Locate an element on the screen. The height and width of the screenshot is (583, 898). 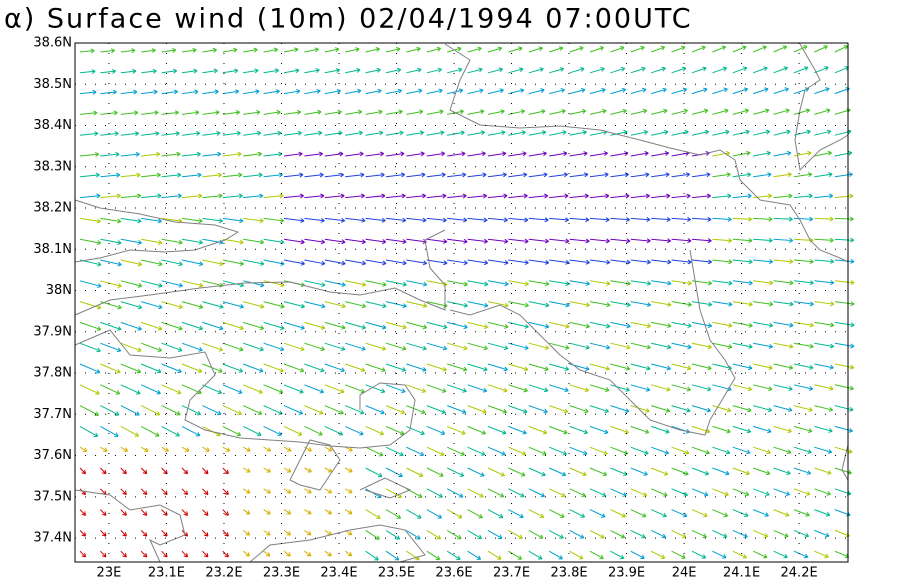
coastline is located at coordinates (157, 231).